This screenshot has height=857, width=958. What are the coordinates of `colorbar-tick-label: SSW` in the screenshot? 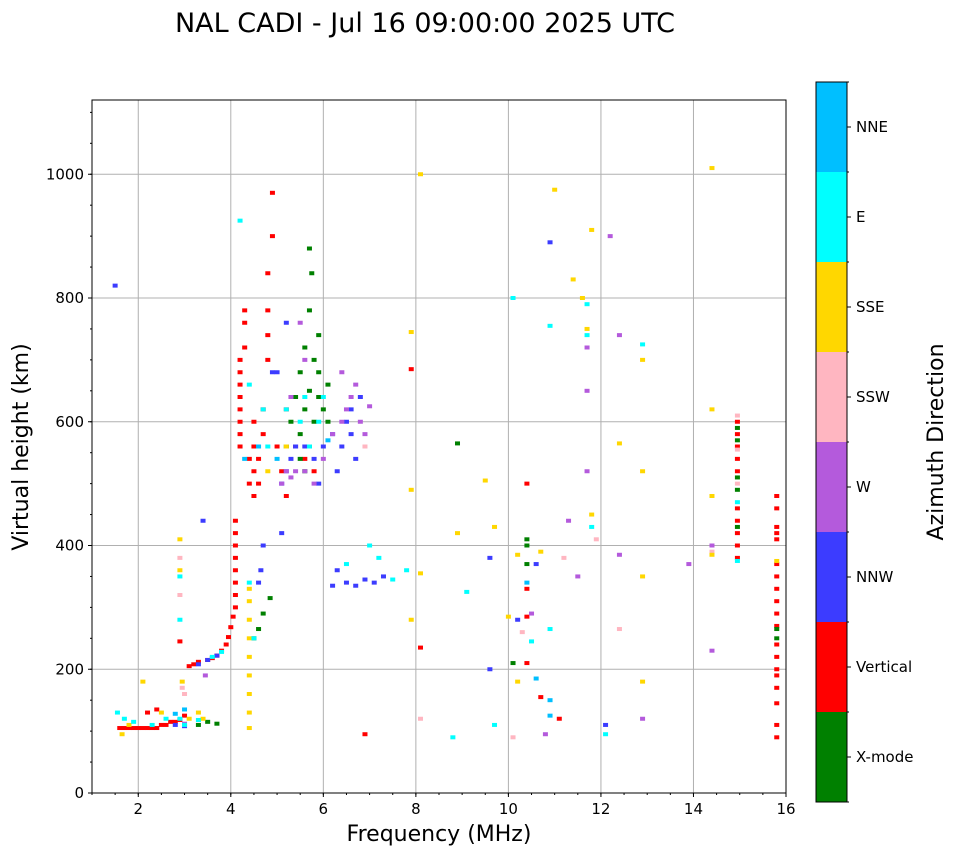 It's located at (873, 397).